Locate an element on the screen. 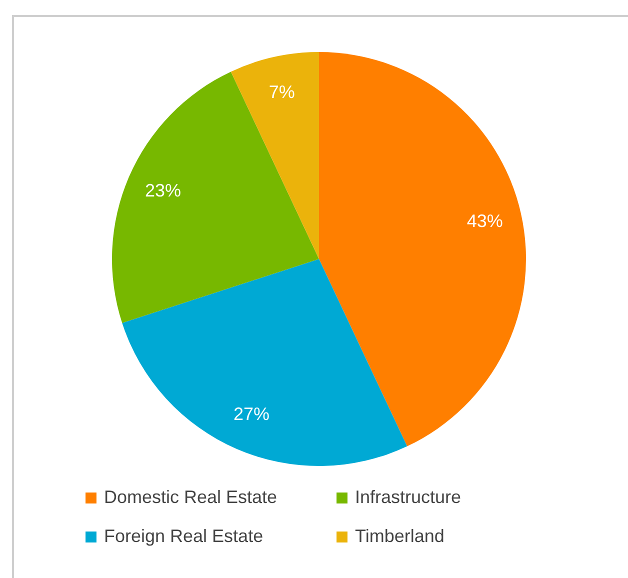  data-label: 43% is located at coordinates (484, 220).